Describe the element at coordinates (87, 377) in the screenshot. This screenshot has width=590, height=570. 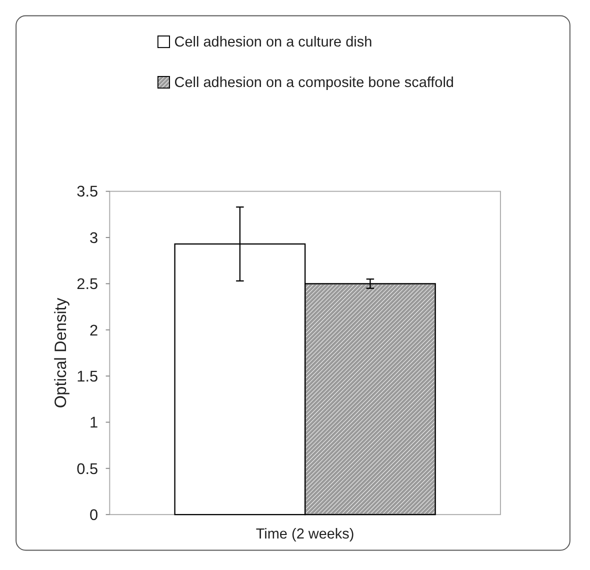
I see `y-tick-label: 1.5` at that location.